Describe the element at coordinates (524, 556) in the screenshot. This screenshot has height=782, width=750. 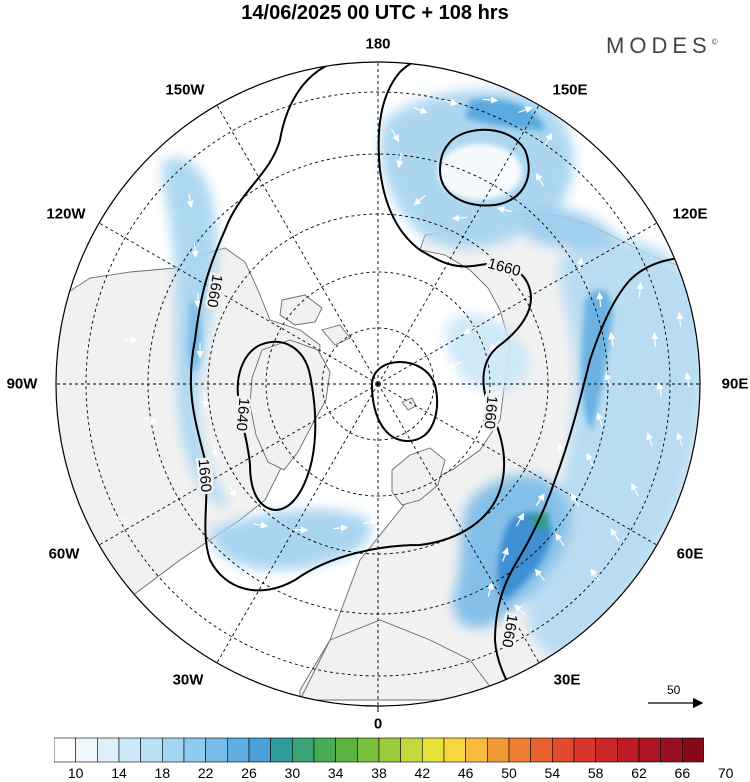
I see `jet-core-europe` at that location.